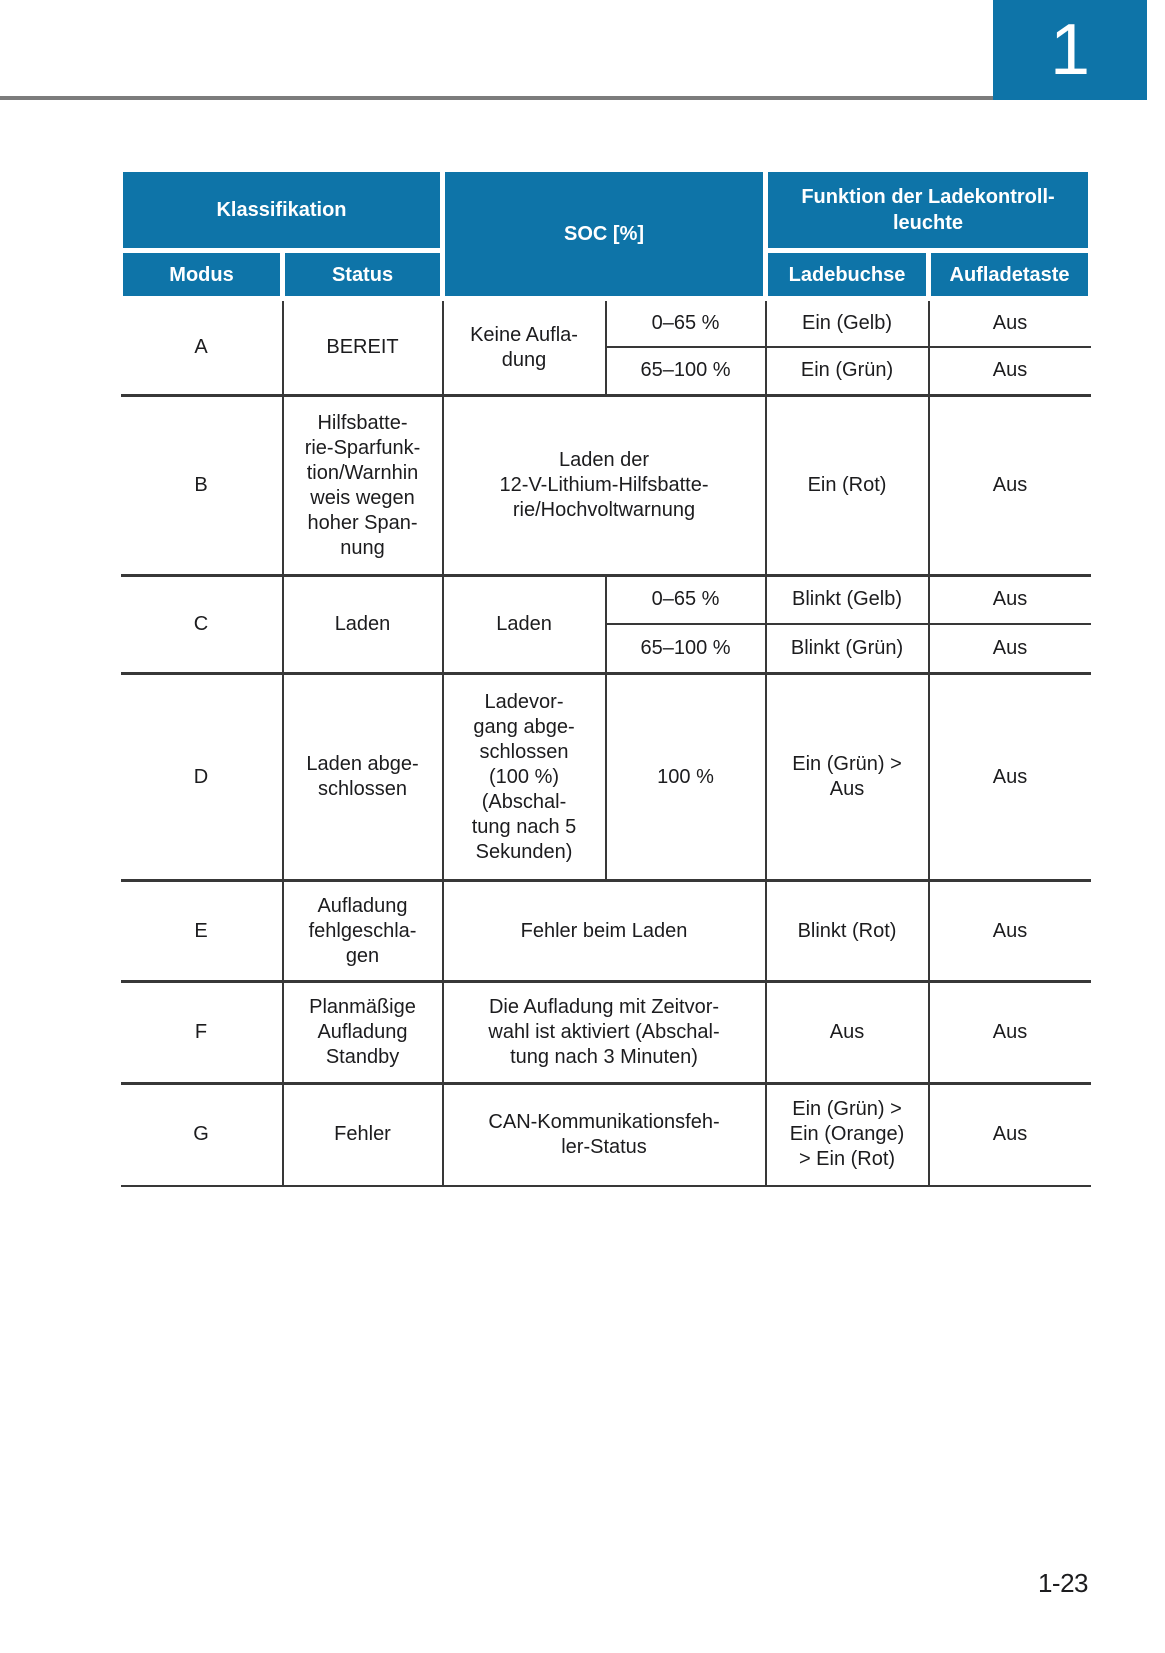 This screenshot has width=1165, height=1653. Describe the element at coordinates (201, 274) in the screenshot. I see `header-modus: Modus` at that location.